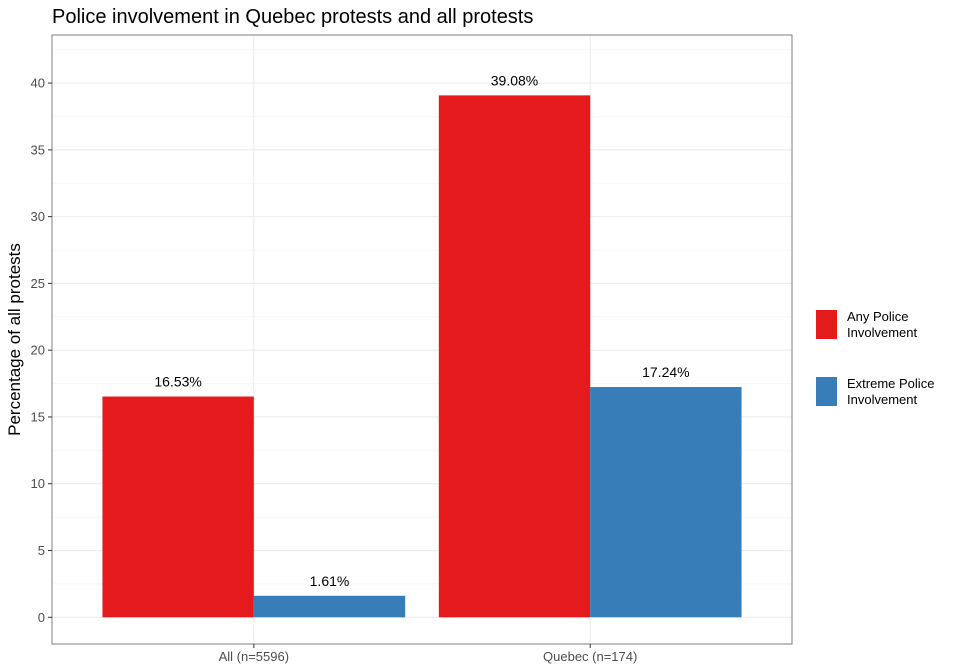 The height and width of the screenshot is (672, 960). Describe the element at coordinates (330, 581) in the screenshot. I see `data-label: 1.61%` at that location.